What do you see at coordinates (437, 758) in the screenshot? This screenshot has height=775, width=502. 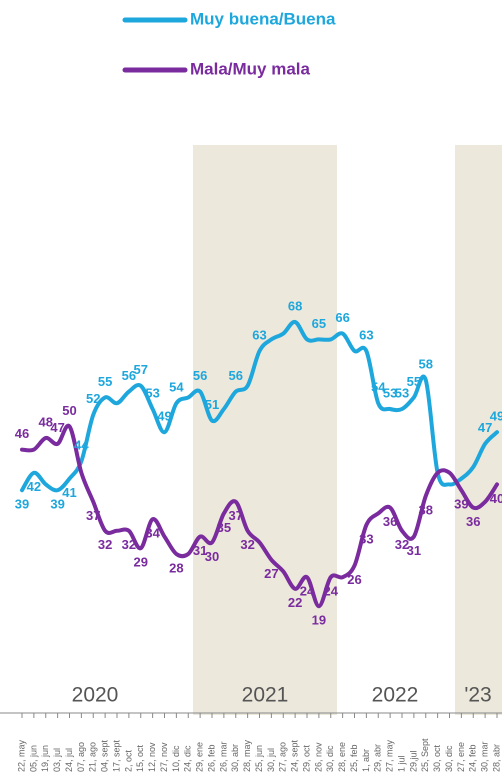 I see `x-tick-label: 30, oct` at bounding box center [437, 758].